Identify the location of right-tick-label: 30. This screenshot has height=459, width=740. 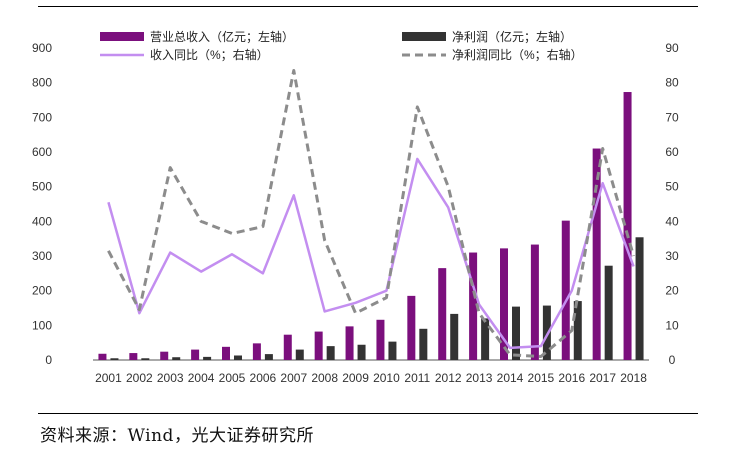
(672, 256).